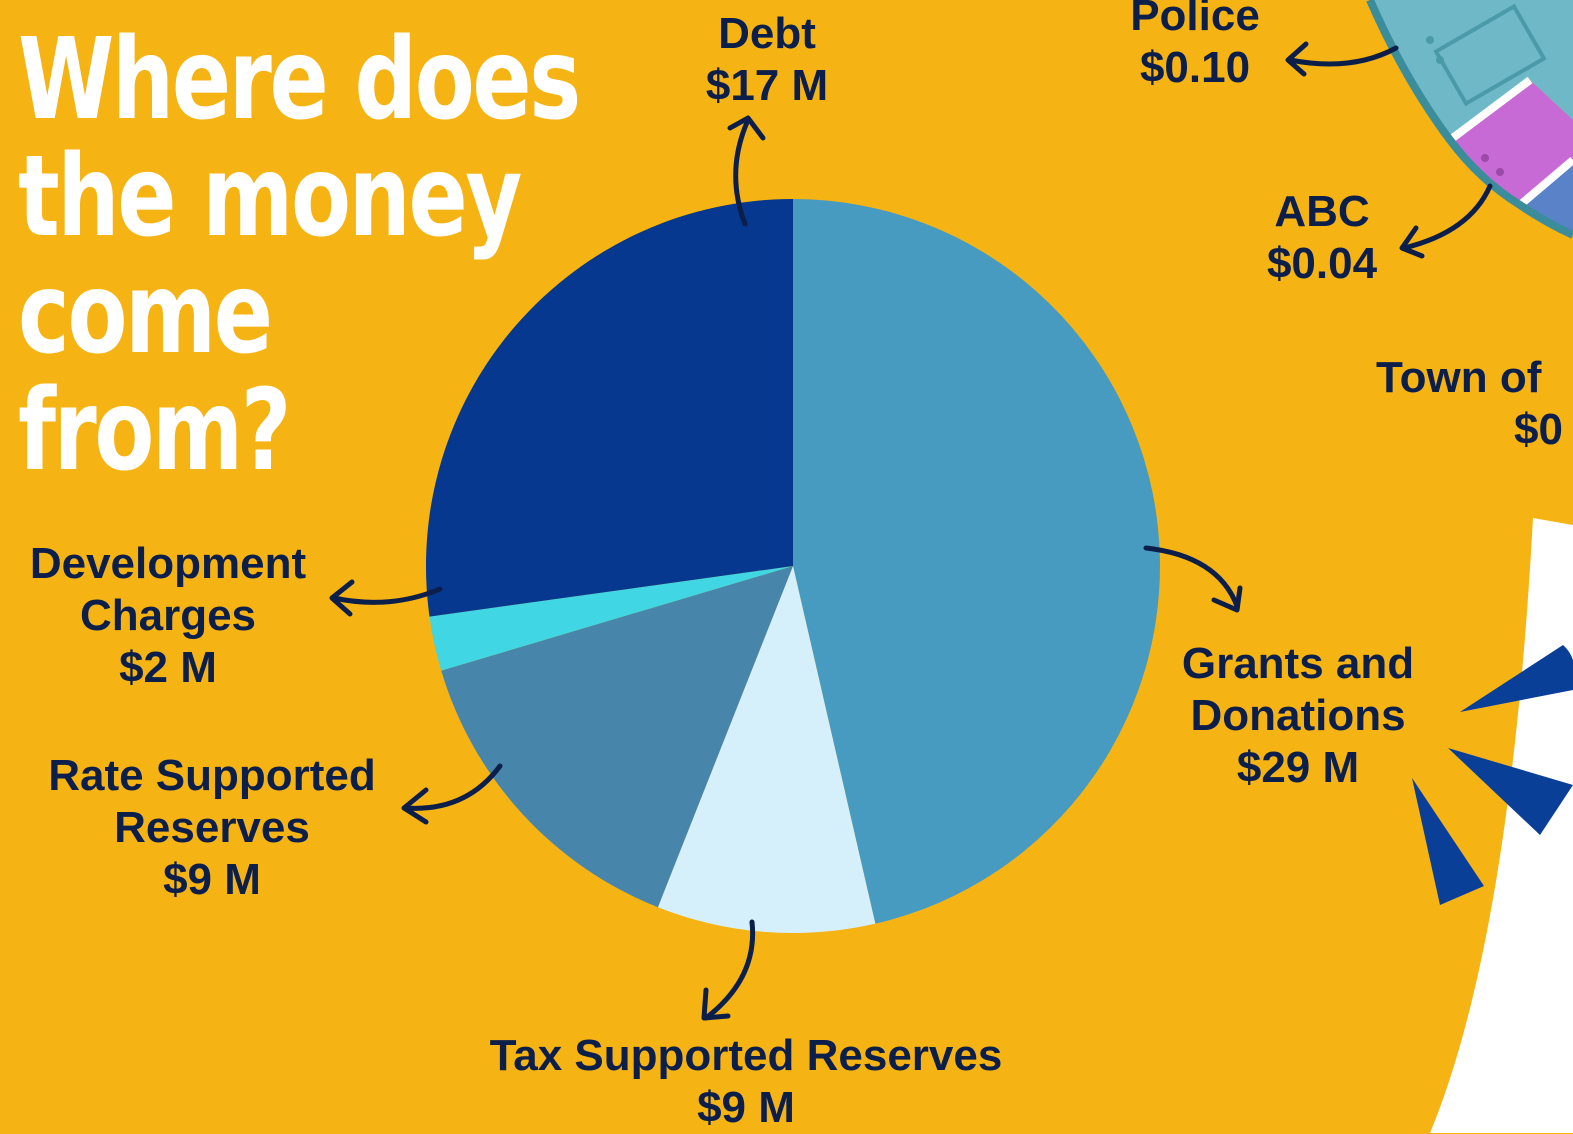 The image size is (1573, 1134). I want to click on label-grants-value: $29 M, so click(1298, 767).